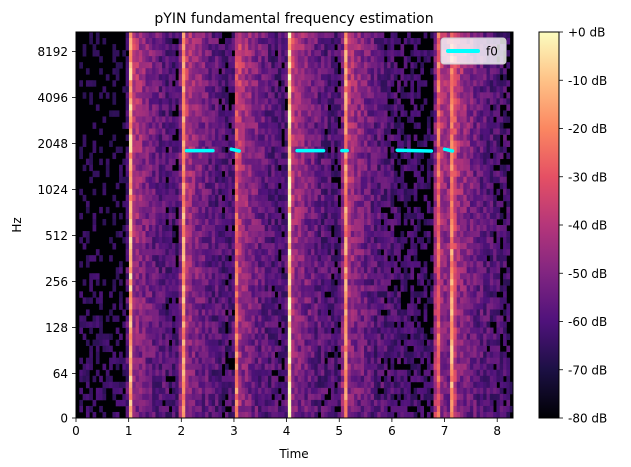 This screenshot has width=631, height=467. What do you see at coordinates (56, 328) in the screenshot?
I see `y-tick-label: 128` at bounding box center [56, 328].